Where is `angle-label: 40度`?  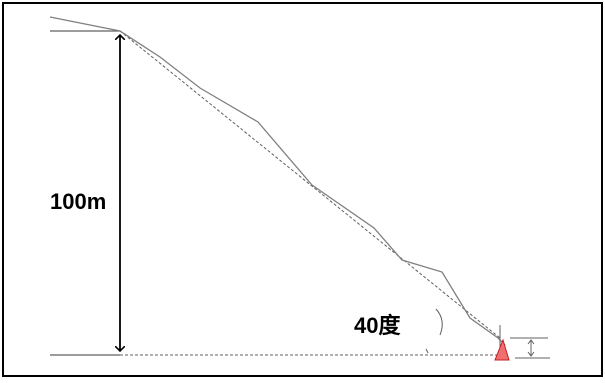
angle-label: 40度 is located at coordinates (377, 325).